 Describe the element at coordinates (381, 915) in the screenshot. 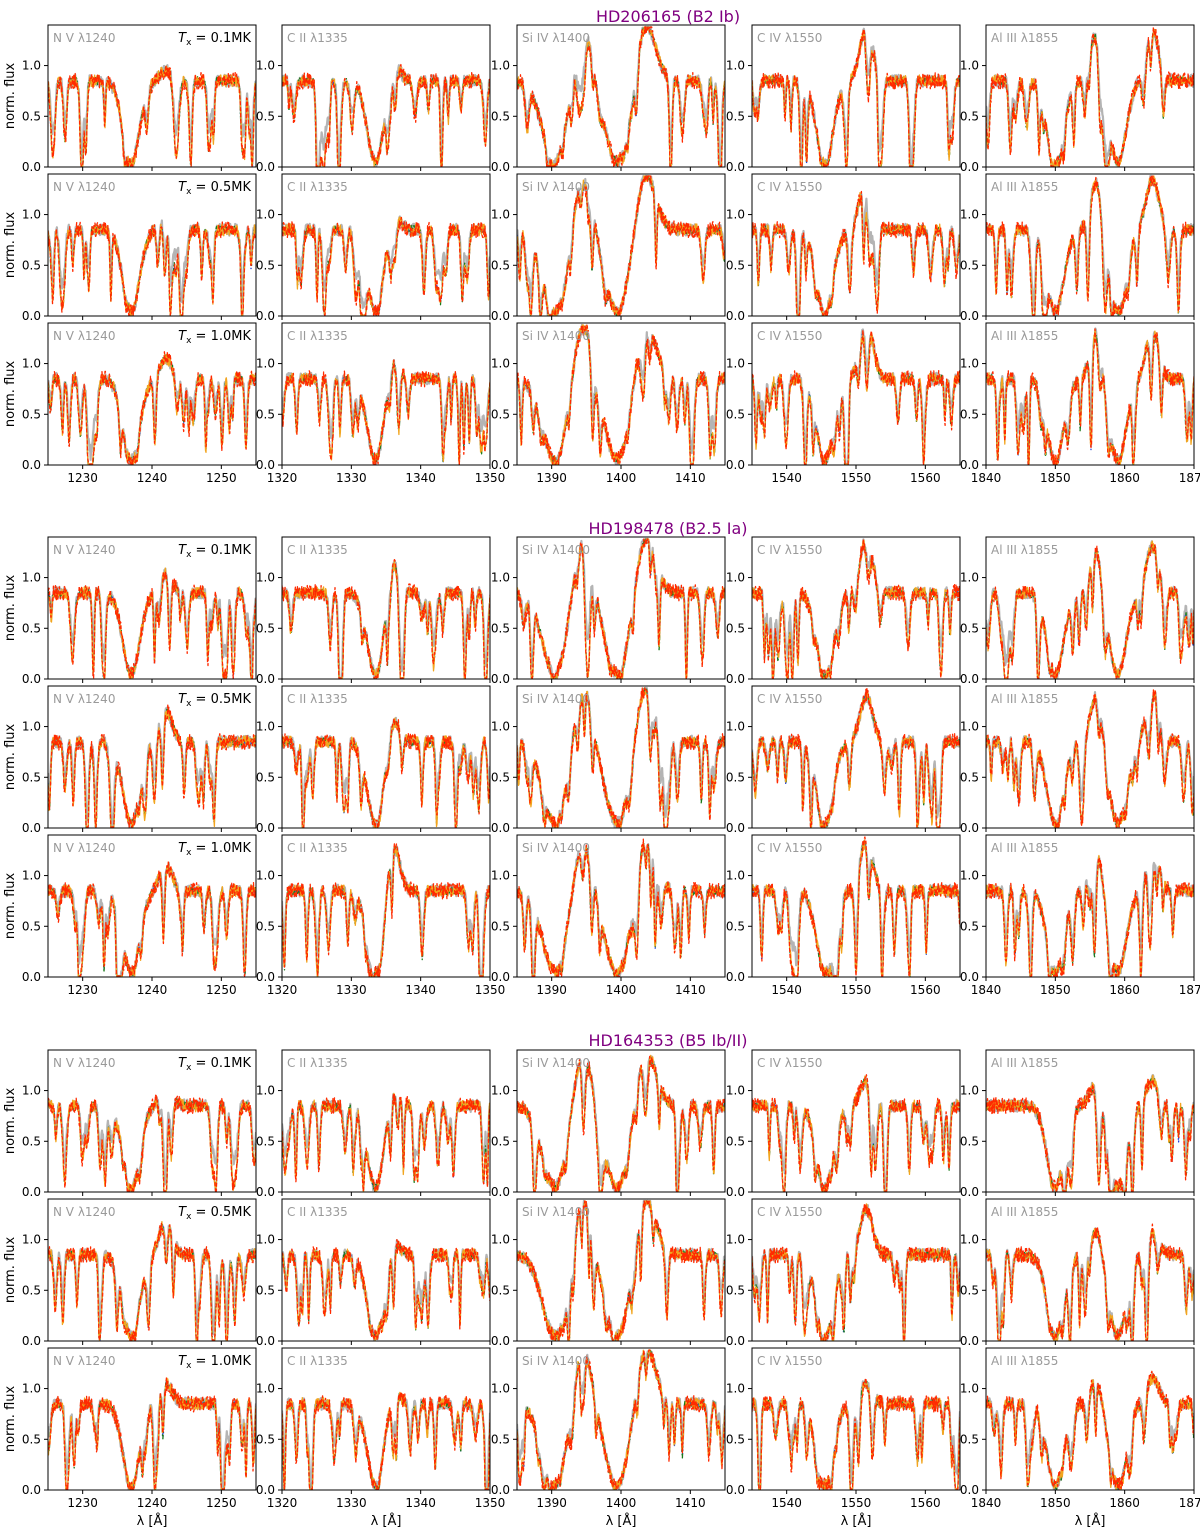

I see `spectrum-panel: 0.0 0.5 1.0 1320 1330 1340 1350 C II λ1335` at that location.